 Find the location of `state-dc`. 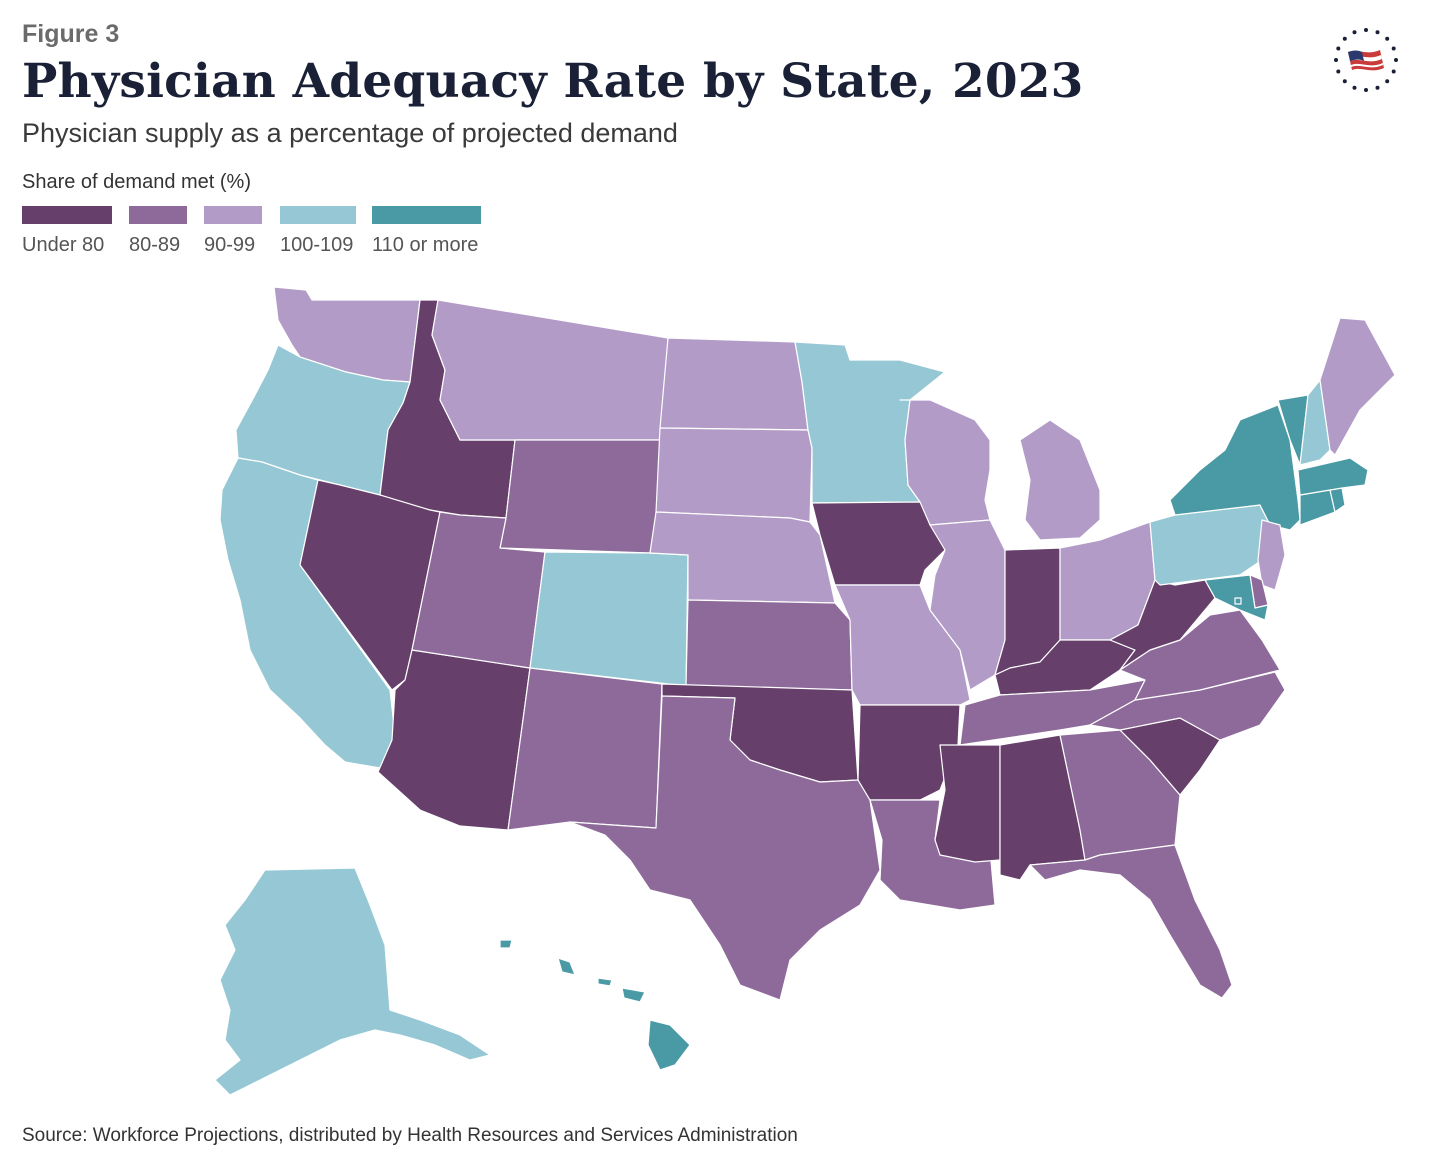

state-dc is located at coordinates (1238, 601).